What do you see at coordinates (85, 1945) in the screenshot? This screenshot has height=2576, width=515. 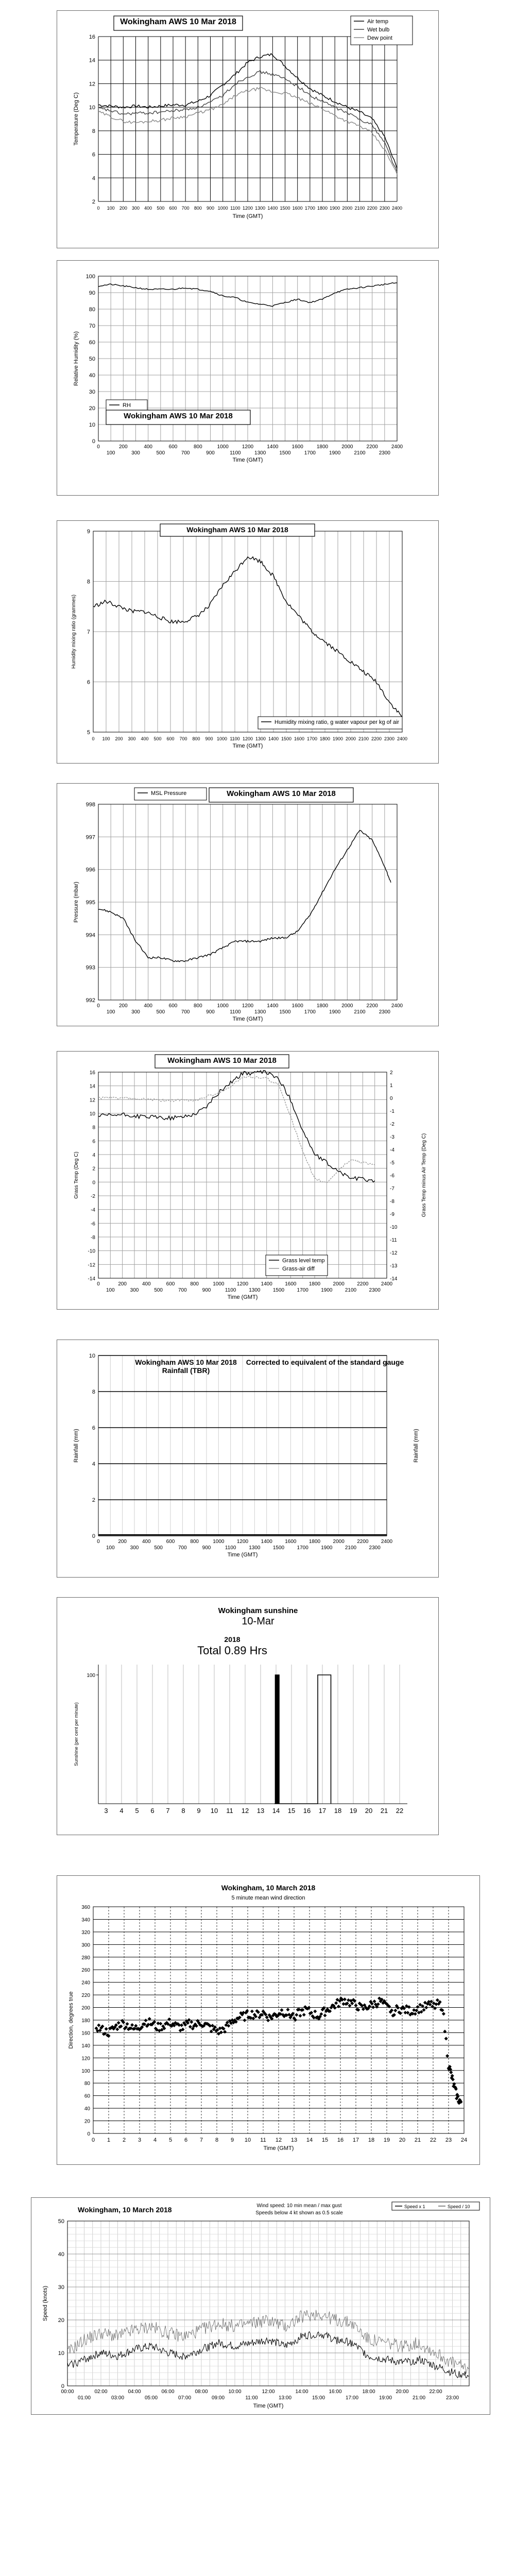 I see `y-tick-label: 300` at bounding box center [85, 1945].